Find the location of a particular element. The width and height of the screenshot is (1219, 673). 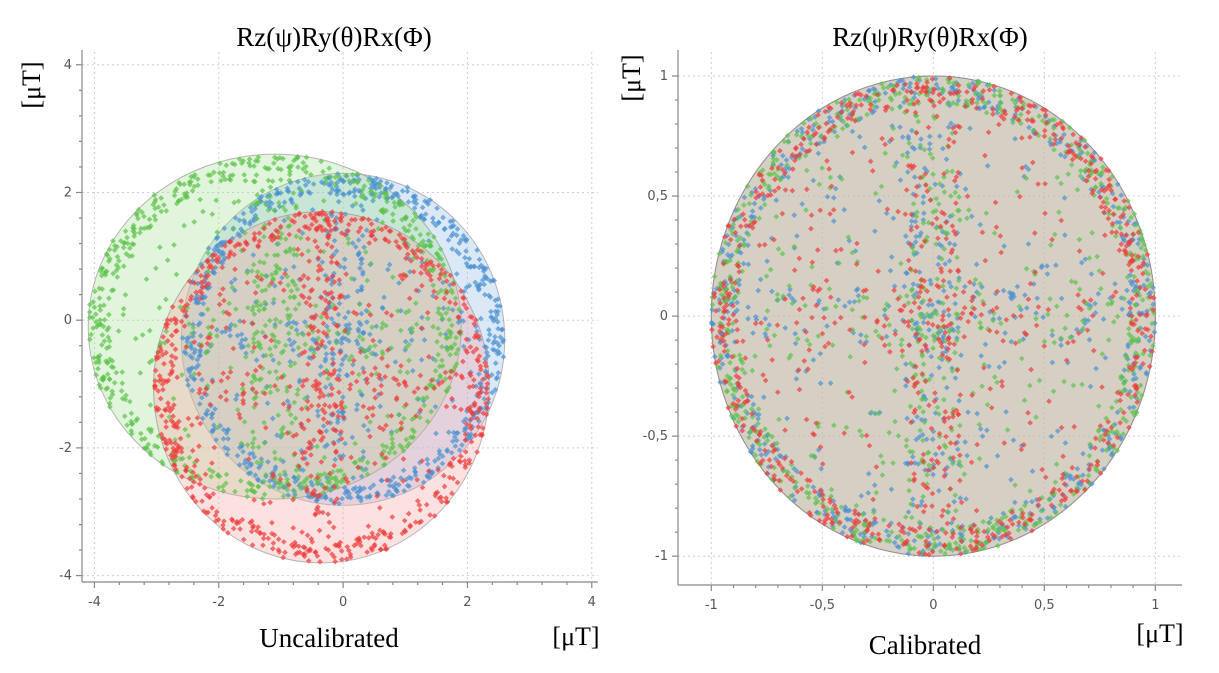

chart-caption: Uncalibrated is located at coordinates (329, 638).